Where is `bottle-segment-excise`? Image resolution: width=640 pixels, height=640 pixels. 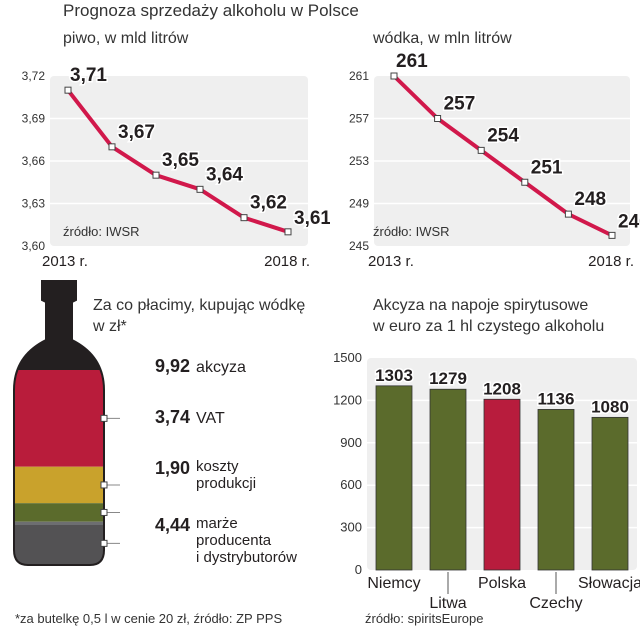
bottle-segment-excise is located at coordinates (59, 418).